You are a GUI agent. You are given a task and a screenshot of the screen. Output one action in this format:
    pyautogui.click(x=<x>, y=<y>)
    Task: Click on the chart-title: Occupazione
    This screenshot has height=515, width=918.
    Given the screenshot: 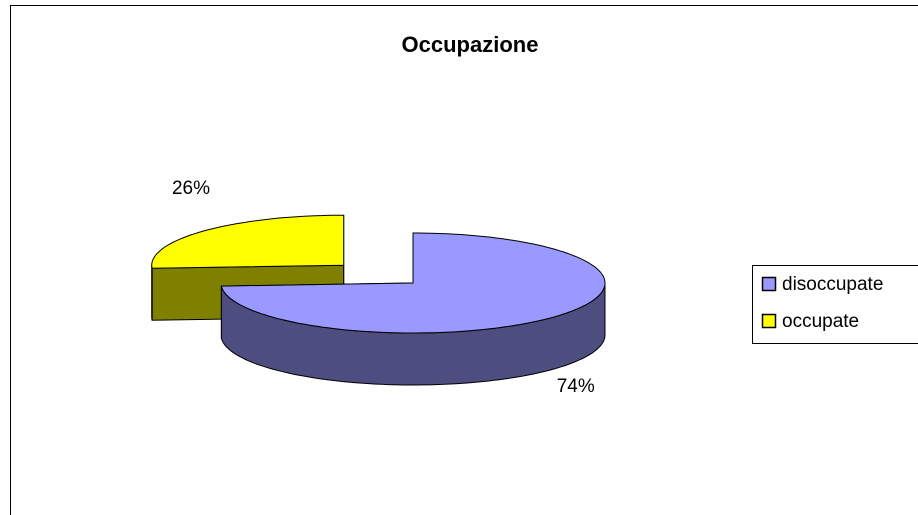 What is the action you would take?
    pyautogui.click(x=470, y=44)
    